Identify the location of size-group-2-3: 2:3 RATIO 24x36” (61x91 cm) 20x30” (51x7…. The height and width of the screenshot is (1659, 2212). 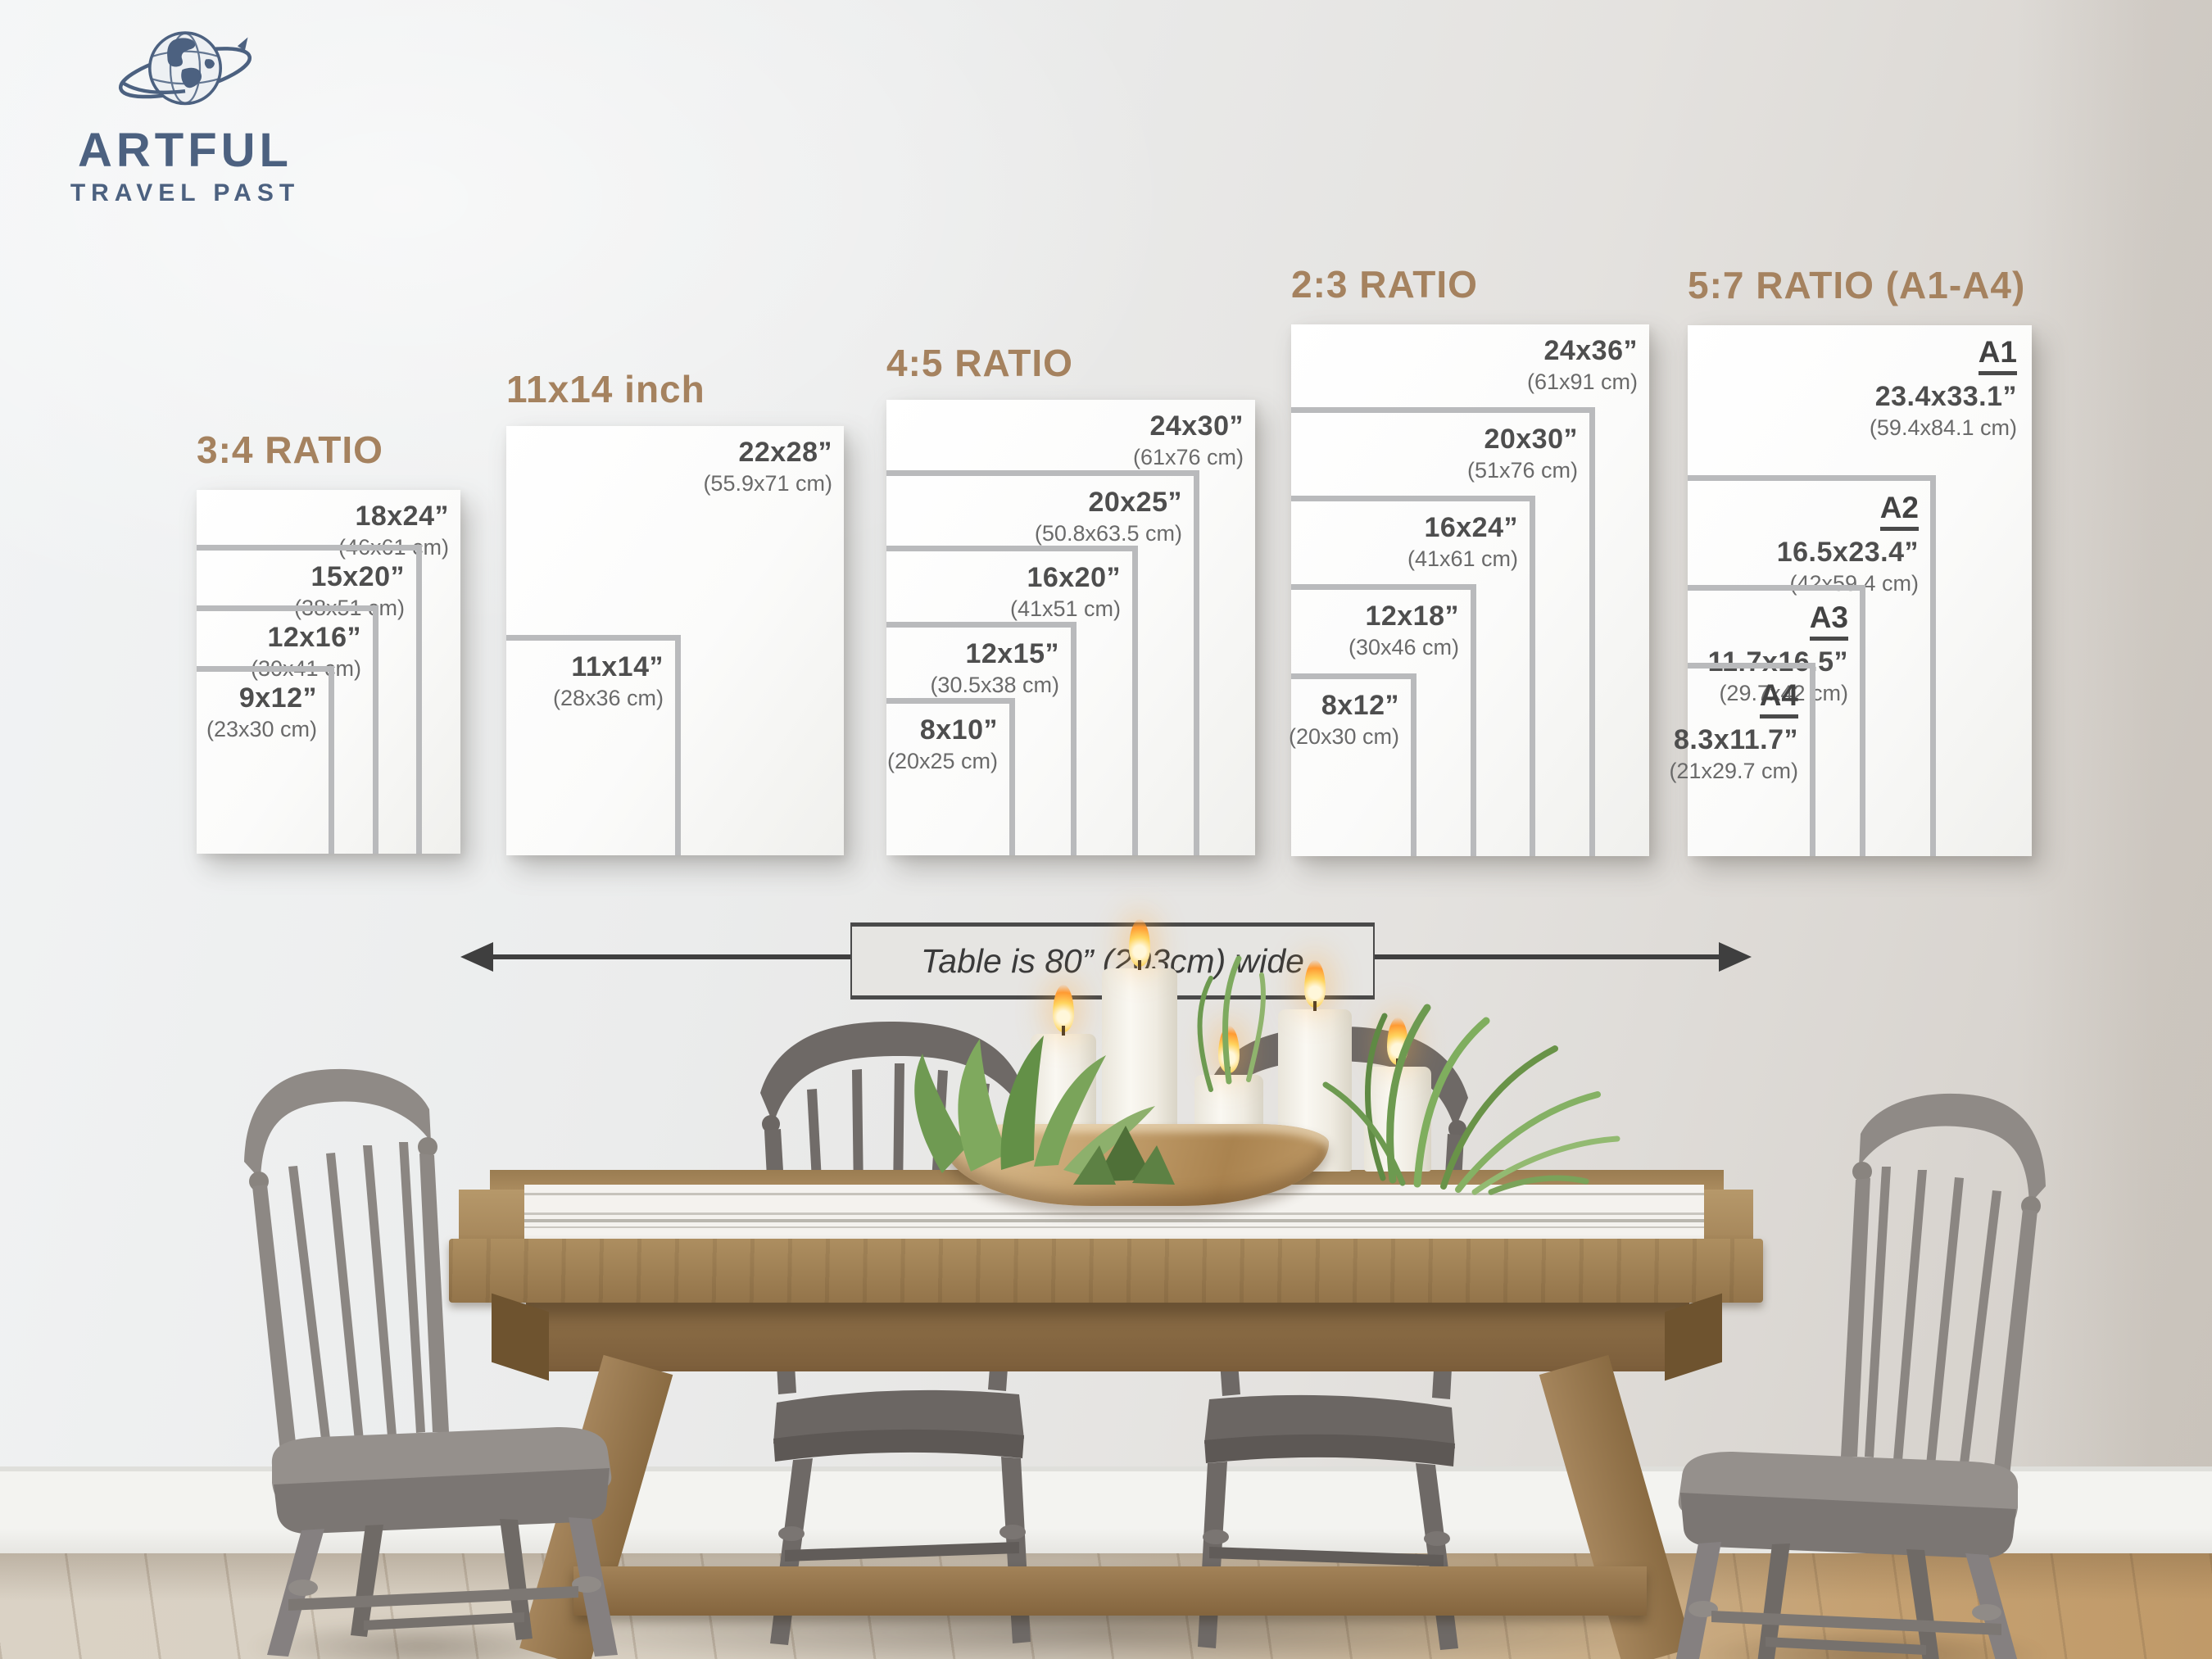
(1469, 559).